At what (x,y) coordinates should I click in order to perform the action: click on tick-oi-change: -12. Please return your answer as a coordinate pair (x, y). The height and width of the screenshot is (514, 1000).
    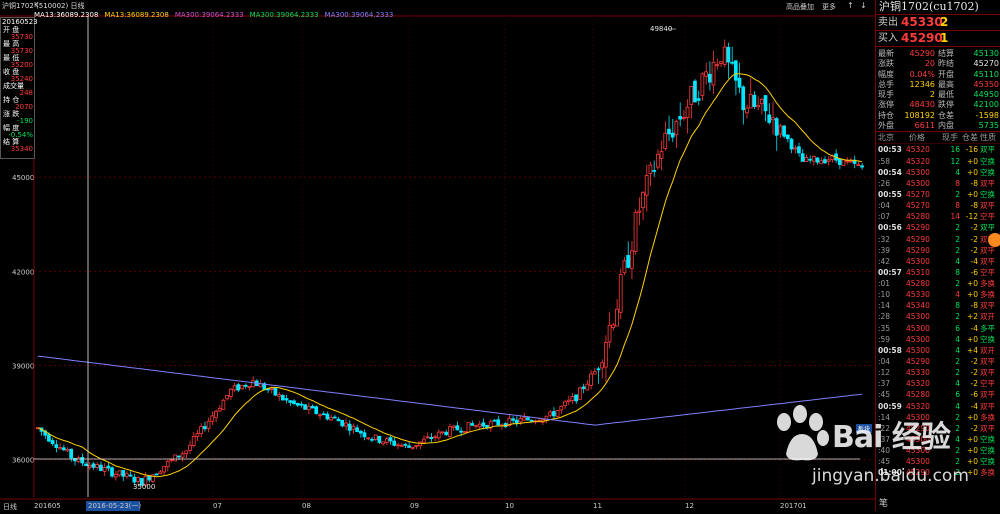
    Looking at the image, I should click on (971, 217).